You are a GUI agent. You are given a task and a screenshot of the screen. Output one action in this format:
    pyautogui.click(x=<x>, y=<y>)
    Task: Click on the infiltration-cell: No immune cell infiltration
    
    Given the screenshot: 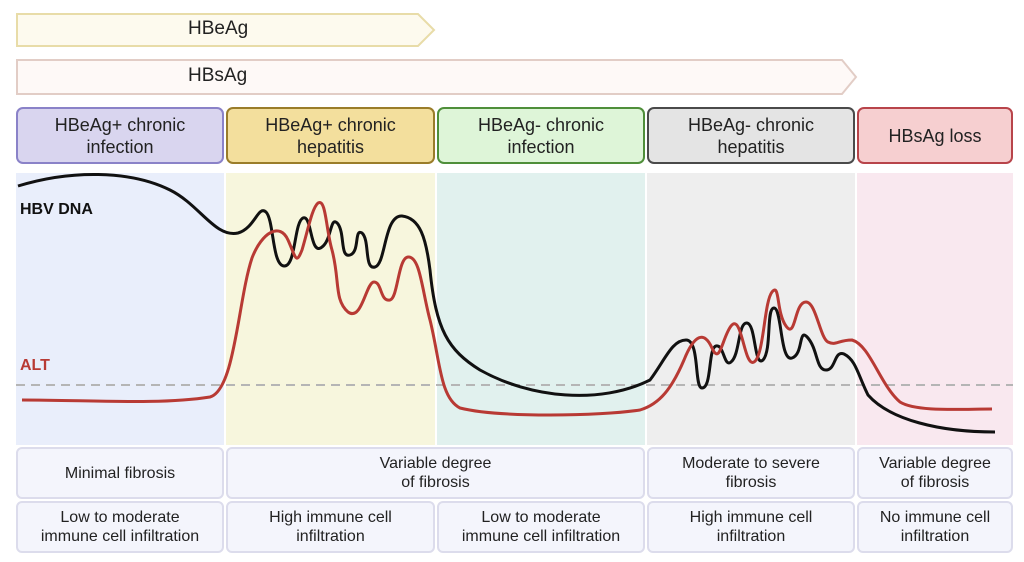 What is the action you would take?
    pyautogui.click(x=935, y=527)
    